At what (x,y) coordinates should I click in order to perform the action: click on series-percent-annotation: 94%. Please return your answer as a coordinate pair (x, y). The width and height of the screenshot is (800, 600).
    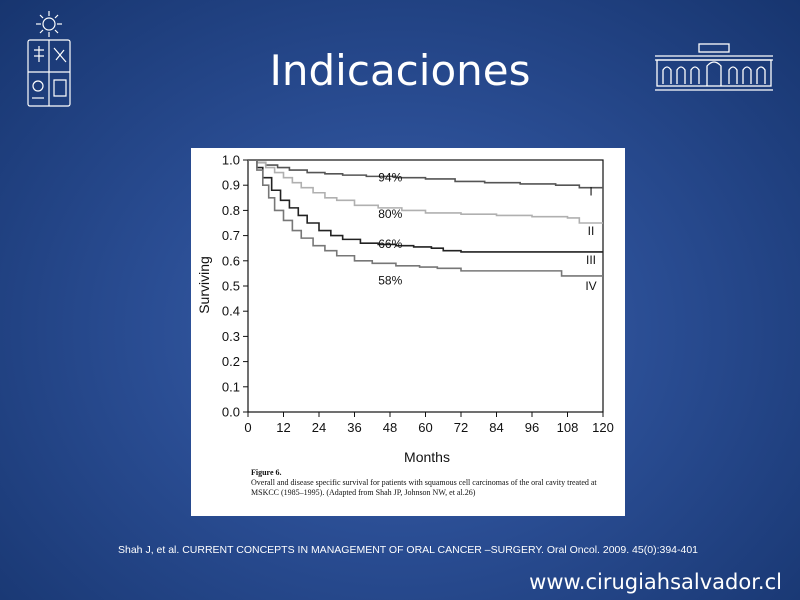
    Looking at the image, I should click on (390, 177).